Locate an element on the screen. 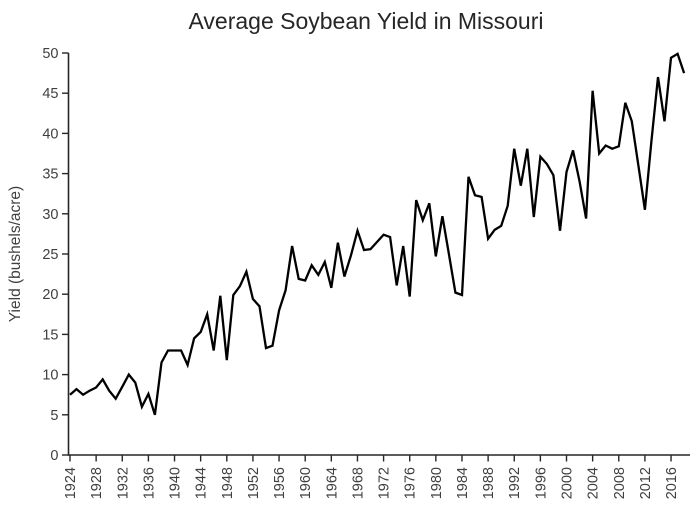 The width and height of the screenshot is (698, 511). x-tick-label: 1932 is located at coordinates (123, 483).